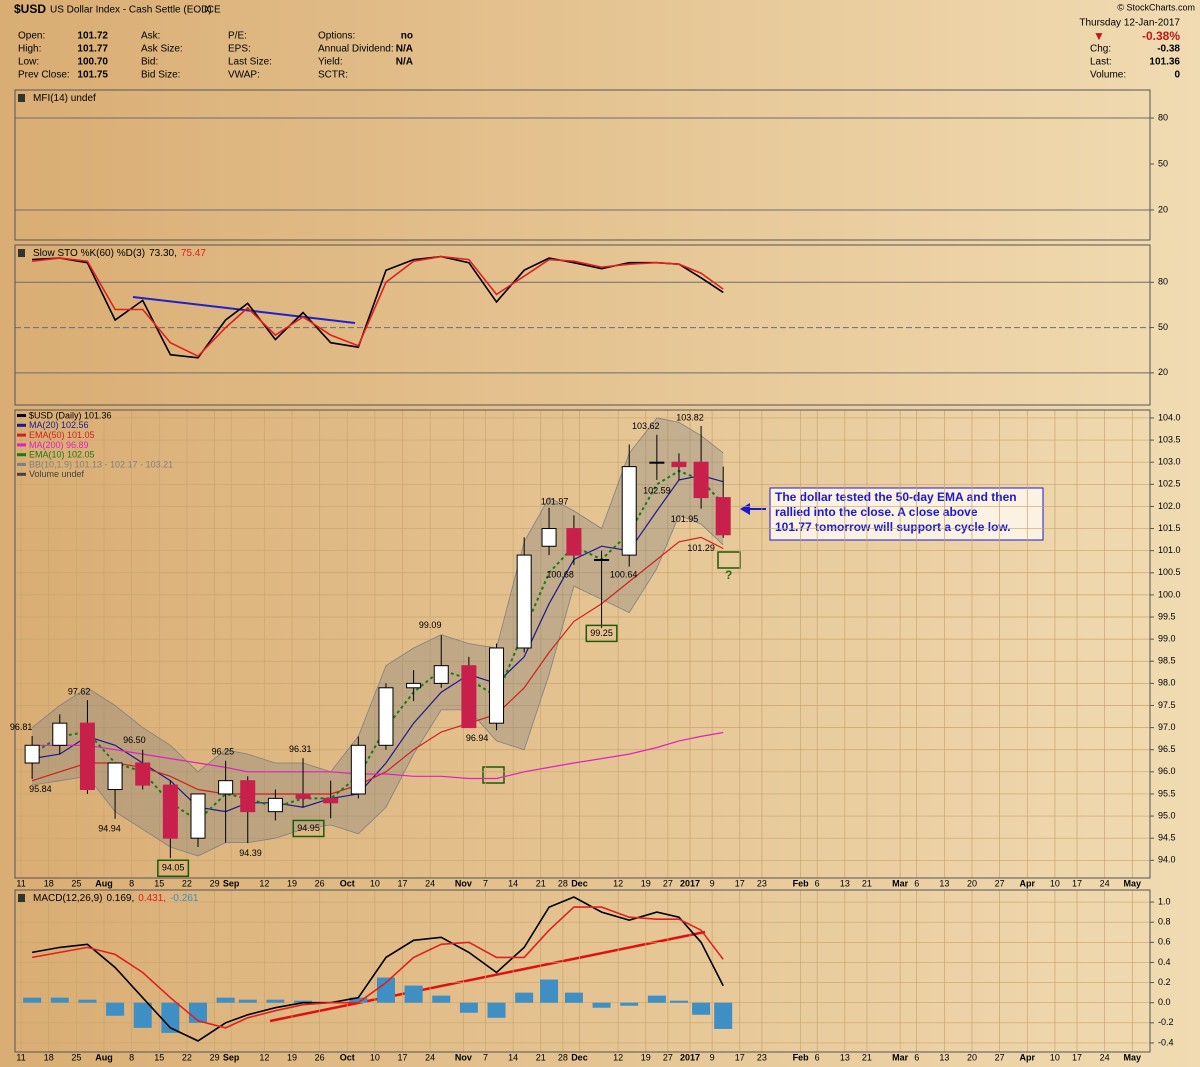 The height and width of the screenshot is (1067, 1200). Describe the element at coordinates (1167, 860) in the screenshot. I see `y-tick-label: 94.0` at that location.